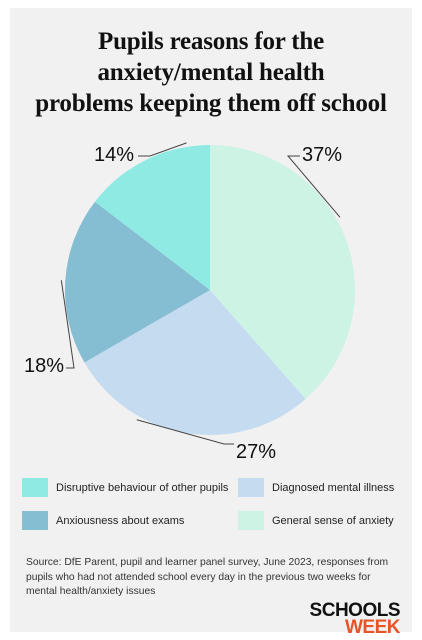 The image size is (422, 640). I want to click on legend-item-disruptive-behaviour: Disruptive behaviour of other pupils, so click(125, 487).